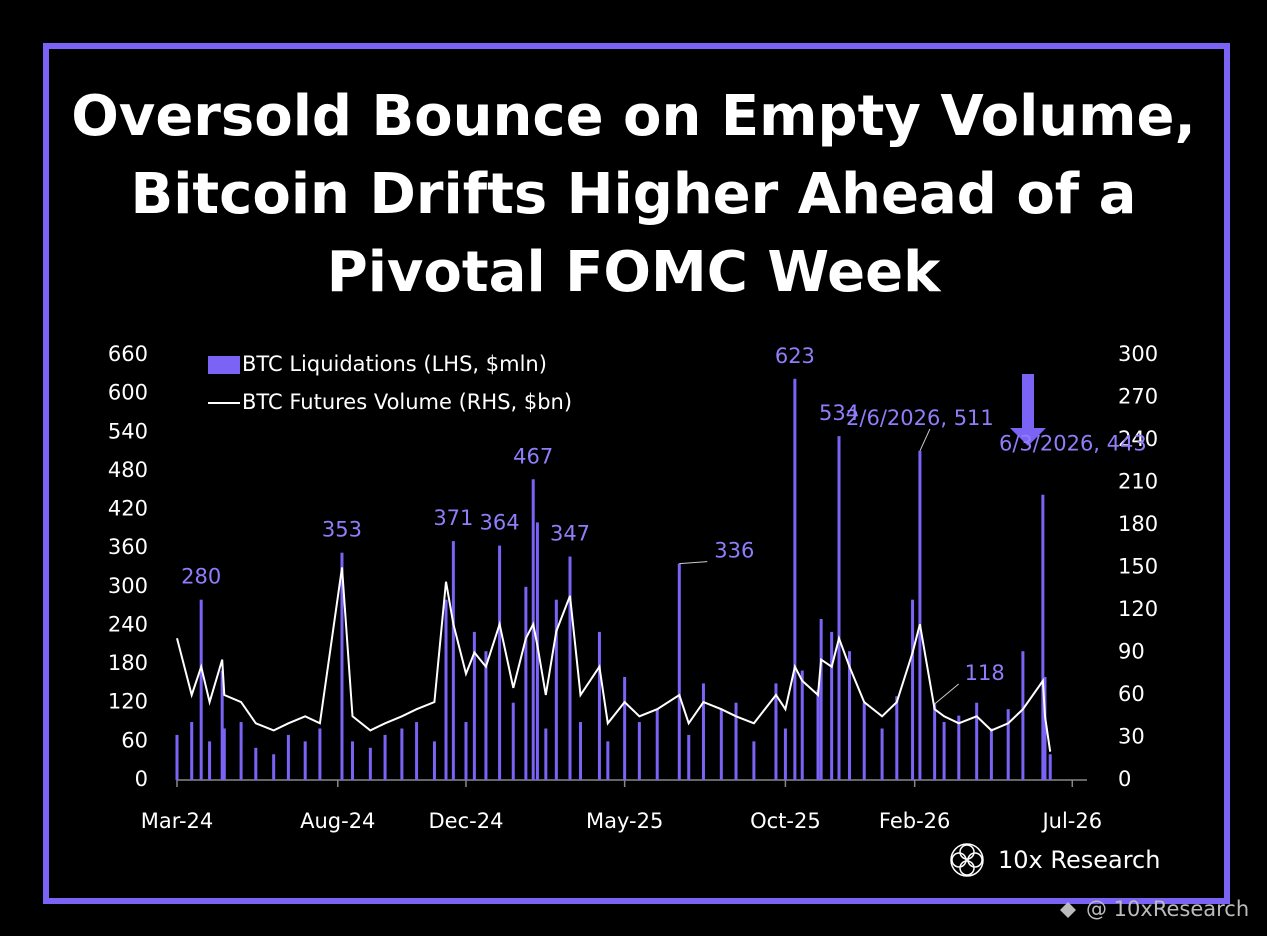 This screenshot has height=936, width=1267. Describe the element at coordinates (1071, 821) in the screenshot. I see `x-tick-label: Jul-26` at that location.